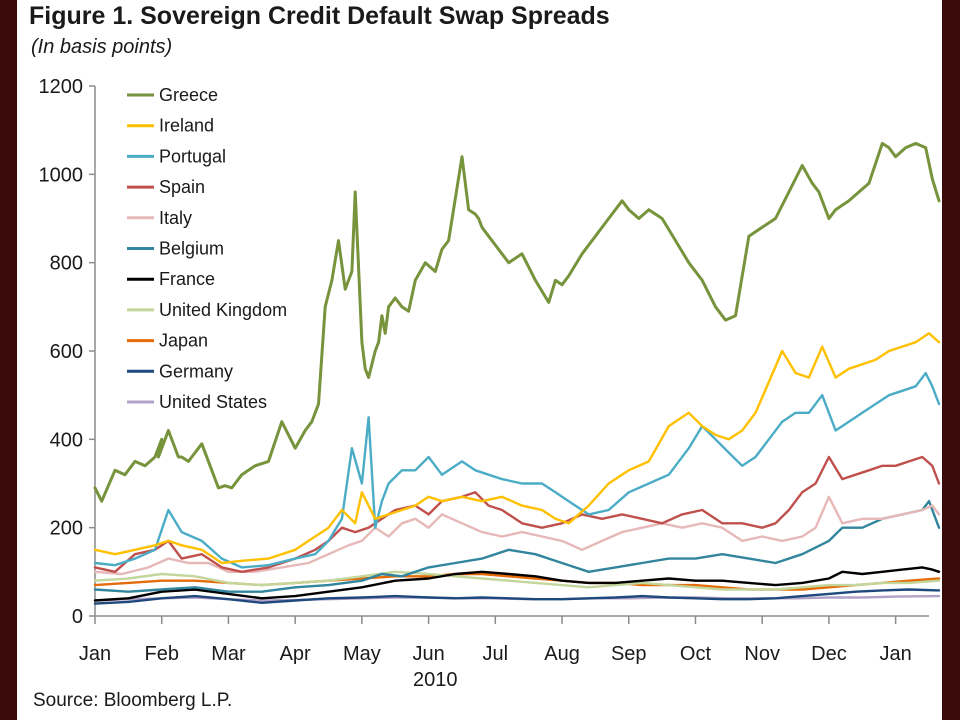 This screenshot has width=960, height=720. Describe the element at coordinates (182, 187) in the screenshot. I see `legend-label-spain: Spain` at that location.